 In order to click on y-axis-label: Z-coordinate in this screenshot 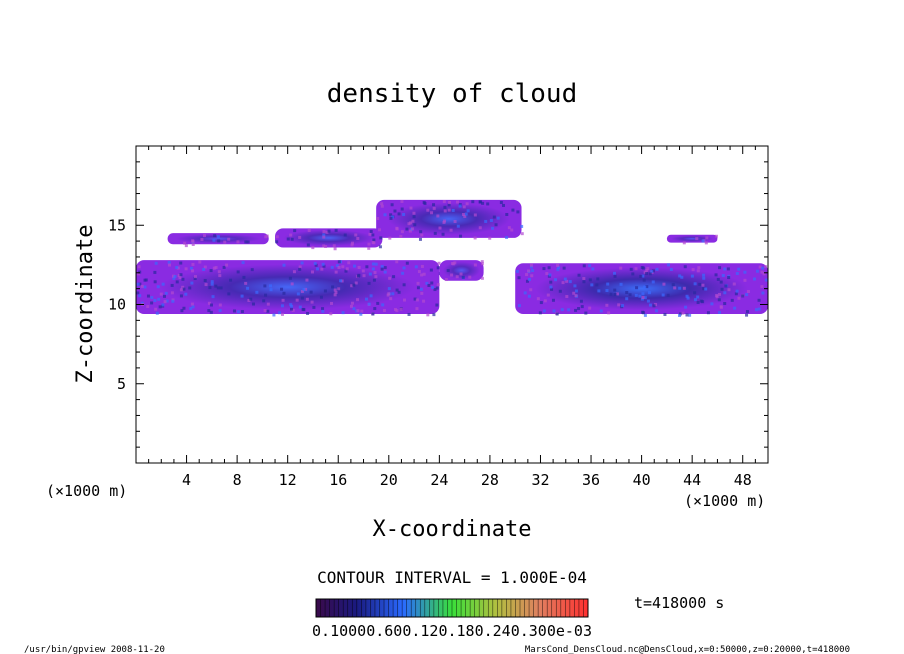, I will do `click(85, 304)`.